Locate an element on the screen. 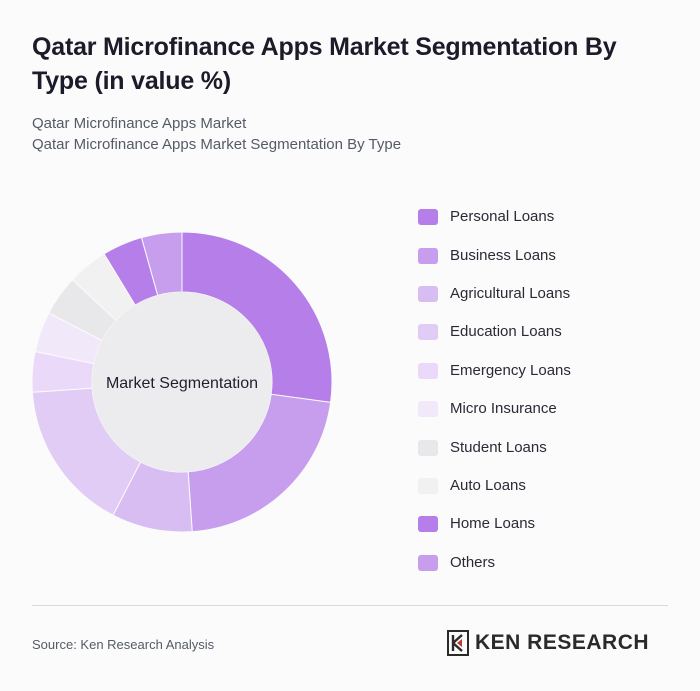  legend-label: Personal Loans is located at coordinates (502, 217).